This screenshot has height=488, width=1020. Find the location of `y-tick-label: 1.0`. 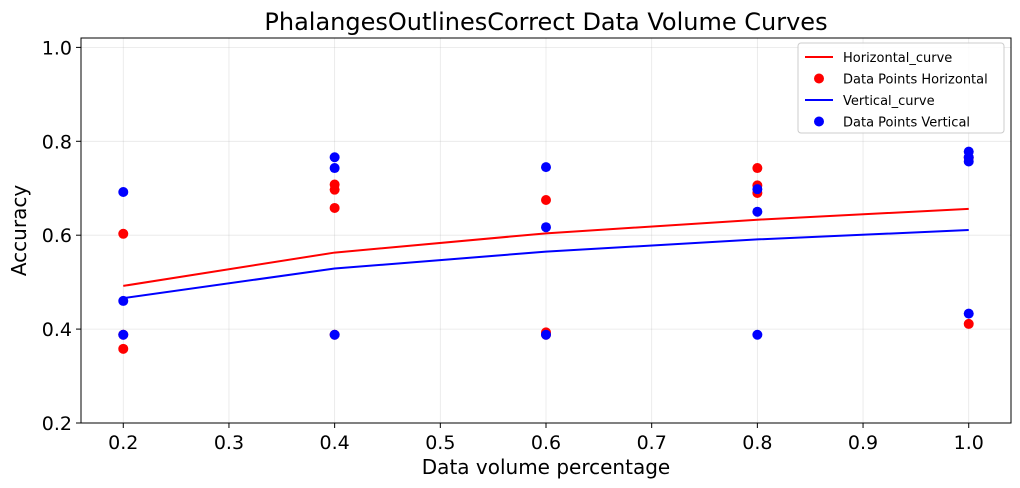

y-tick-label: 1.0 is located at coordinates (57, 48).